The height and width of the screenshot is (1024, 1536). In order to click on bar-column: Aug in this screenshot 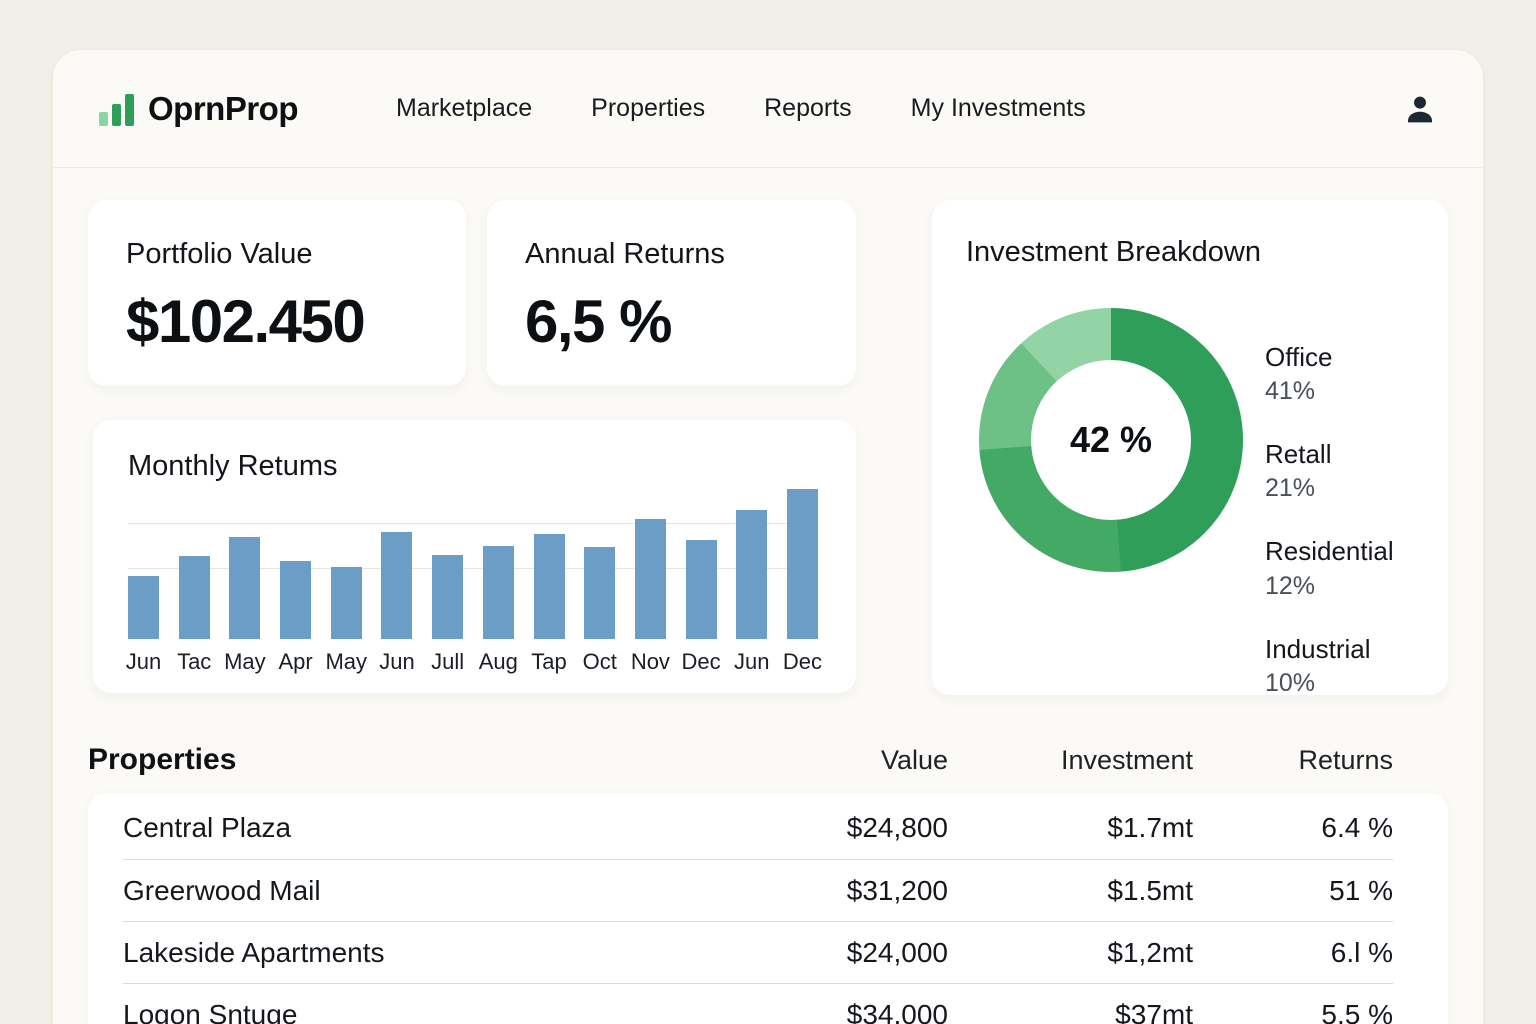, I will do `click(498, 610)`.